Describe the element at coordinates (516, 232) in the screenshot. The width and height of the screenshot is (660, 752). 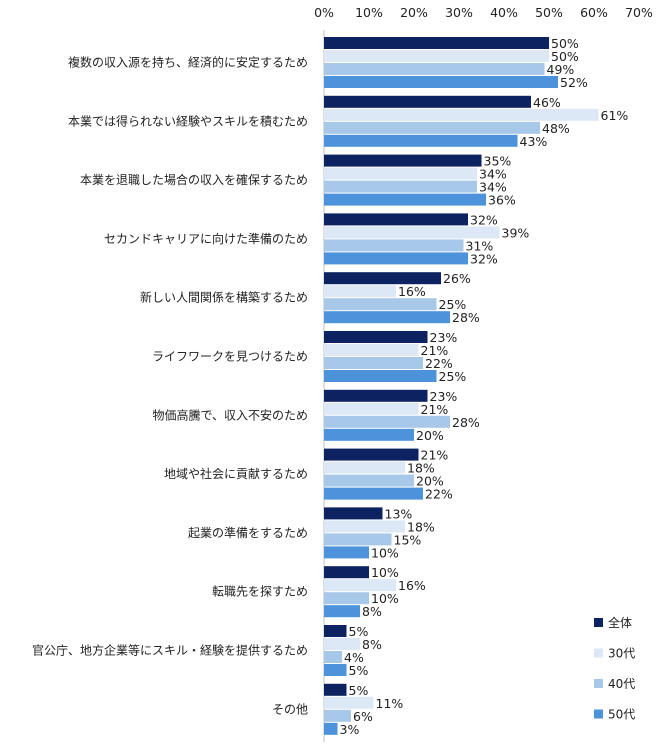
I see `data-label: 39%` at that location.